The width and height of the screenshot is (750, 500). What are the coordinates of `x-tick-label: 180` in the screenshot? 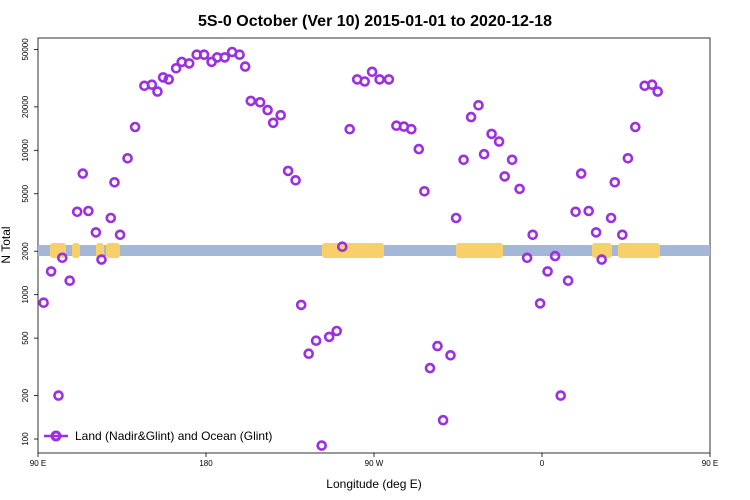 It's located at (206, 463).